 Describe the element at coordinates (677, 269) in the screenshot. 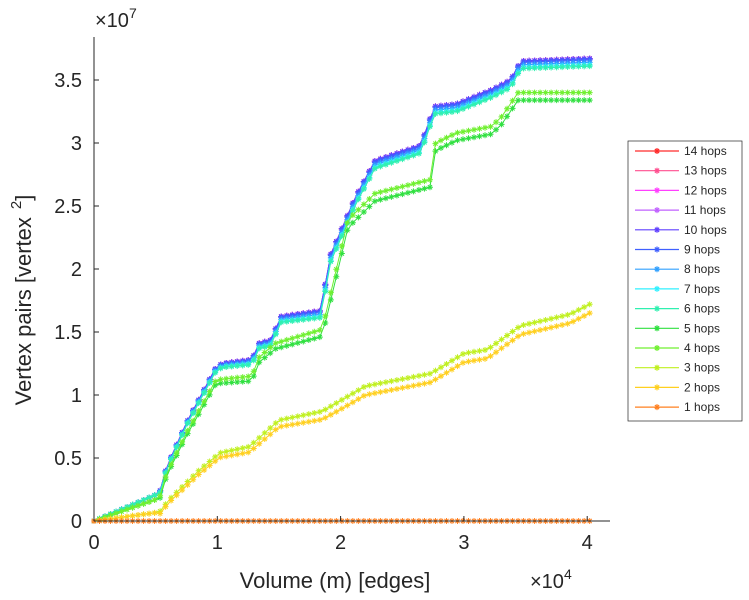

I see `legend-item: 8 hops` at that location.